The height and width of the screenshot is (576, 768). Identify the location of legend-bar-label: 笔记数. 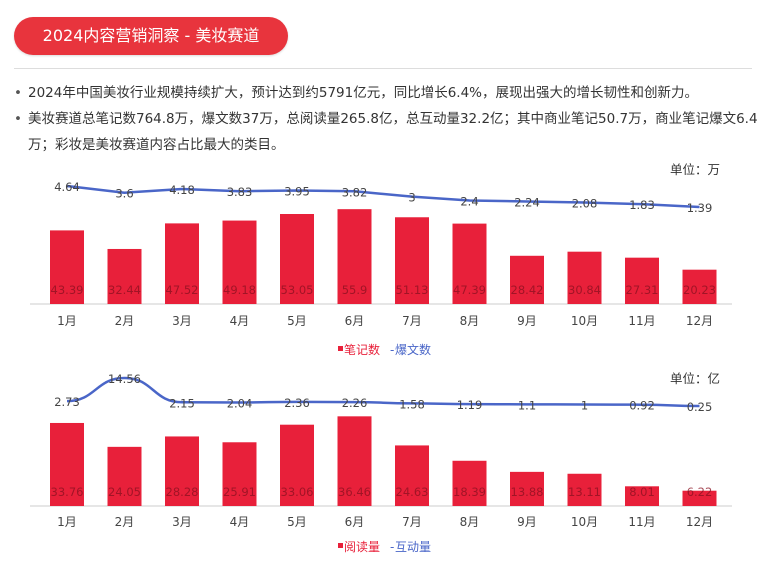
(362, 349).